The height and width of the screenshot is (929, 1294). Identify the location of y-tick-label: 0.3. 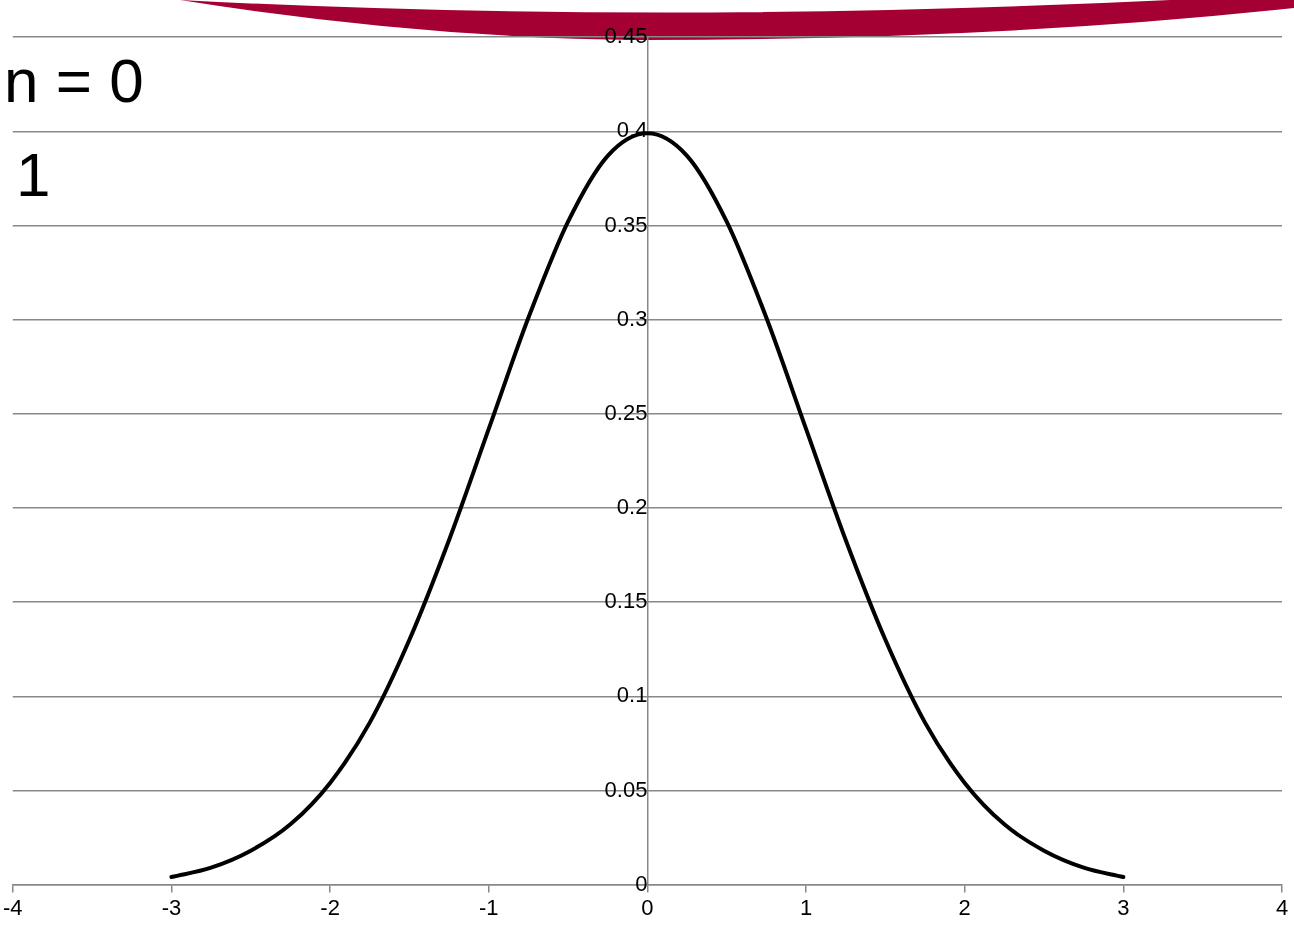
(632, 318).